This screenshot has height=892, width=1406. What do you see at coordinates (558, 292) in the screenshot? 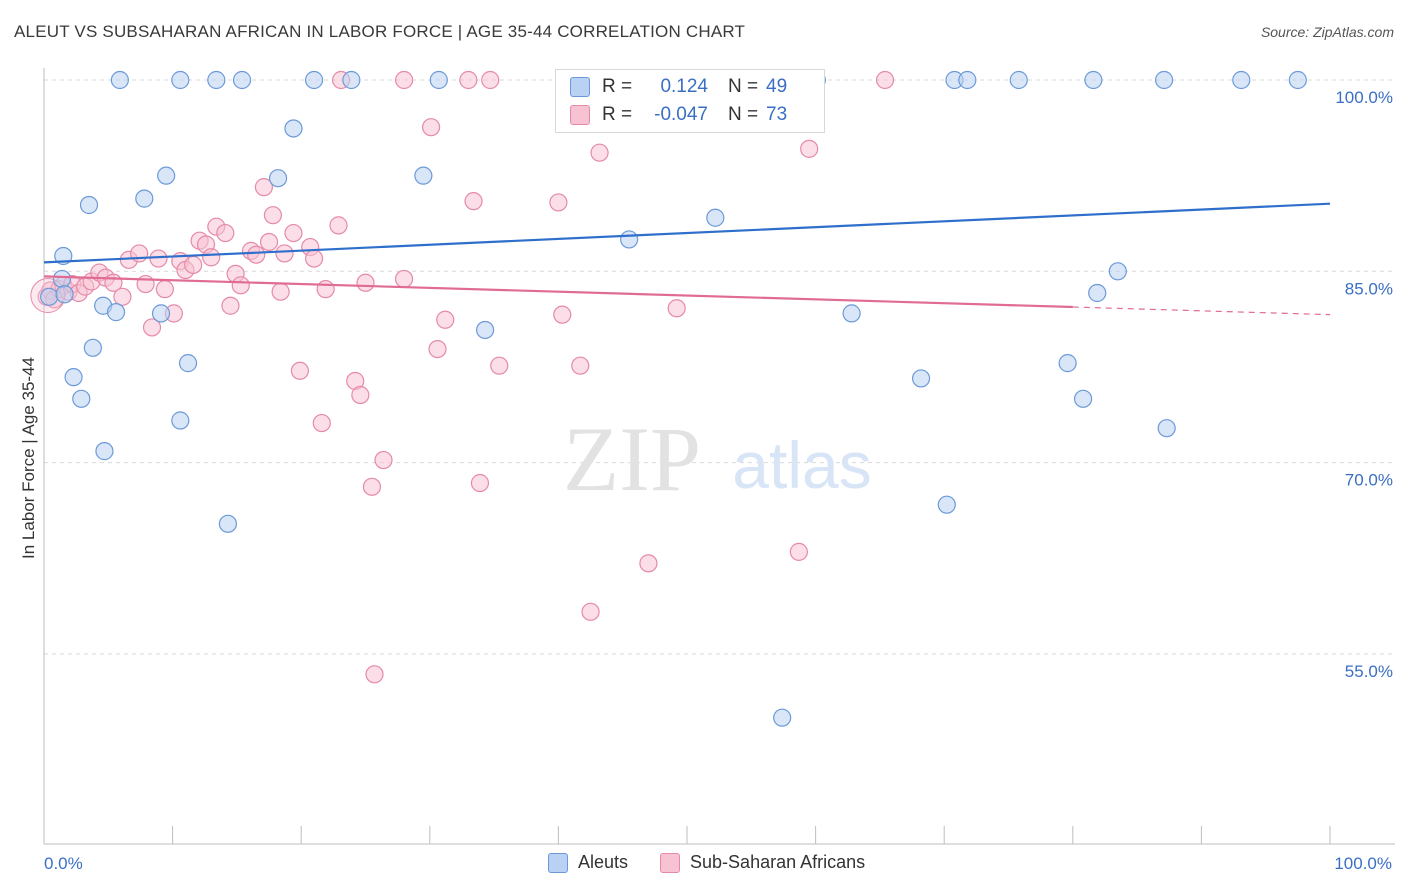
I see `subsaharan-trend-line` at bounding box center [558, 292].